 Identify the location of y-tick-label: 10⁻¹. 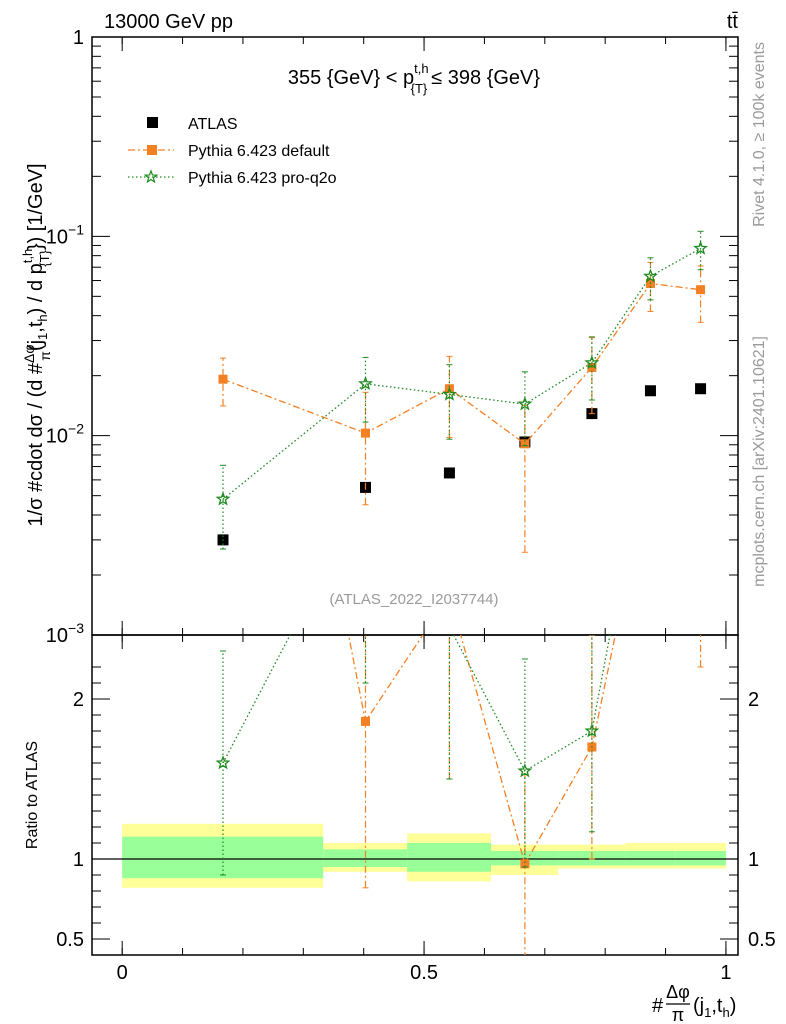
(65, 234).